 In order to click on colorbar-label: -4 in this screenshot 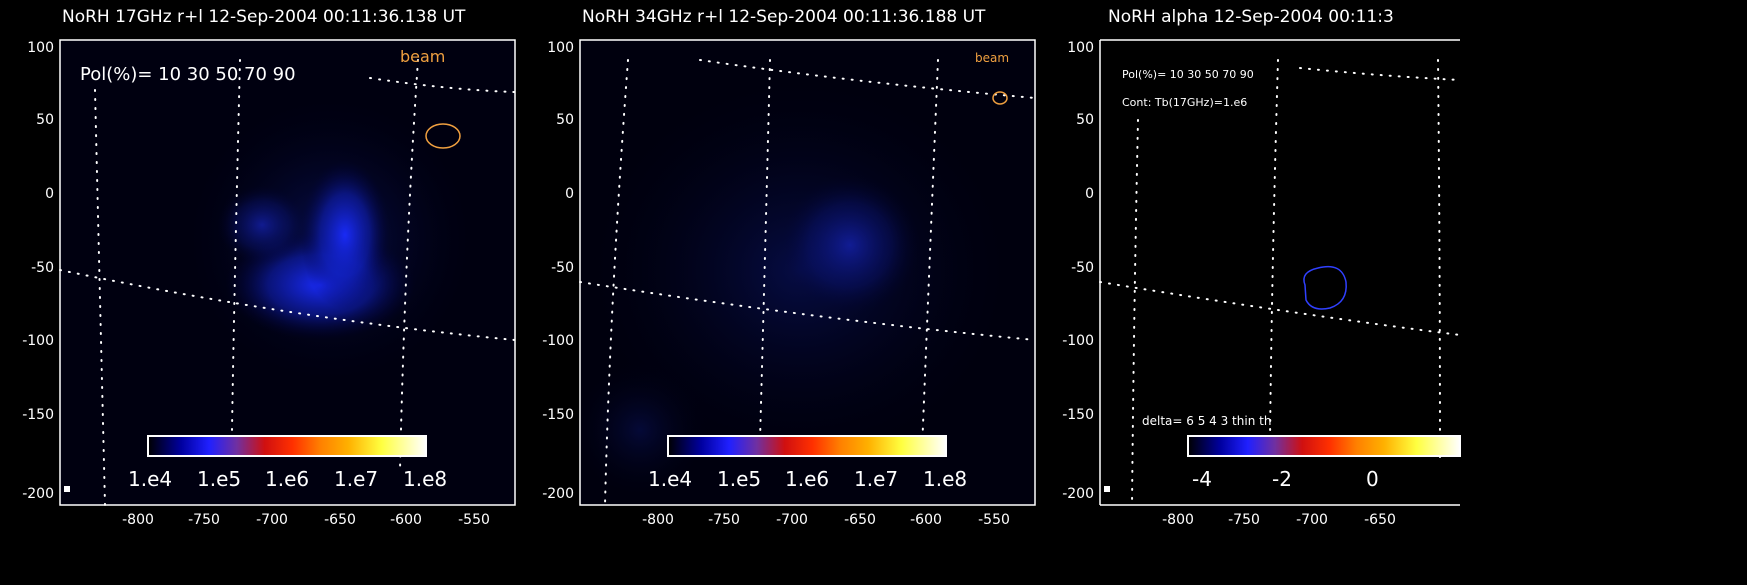, I will do `click(1202, 479)`.